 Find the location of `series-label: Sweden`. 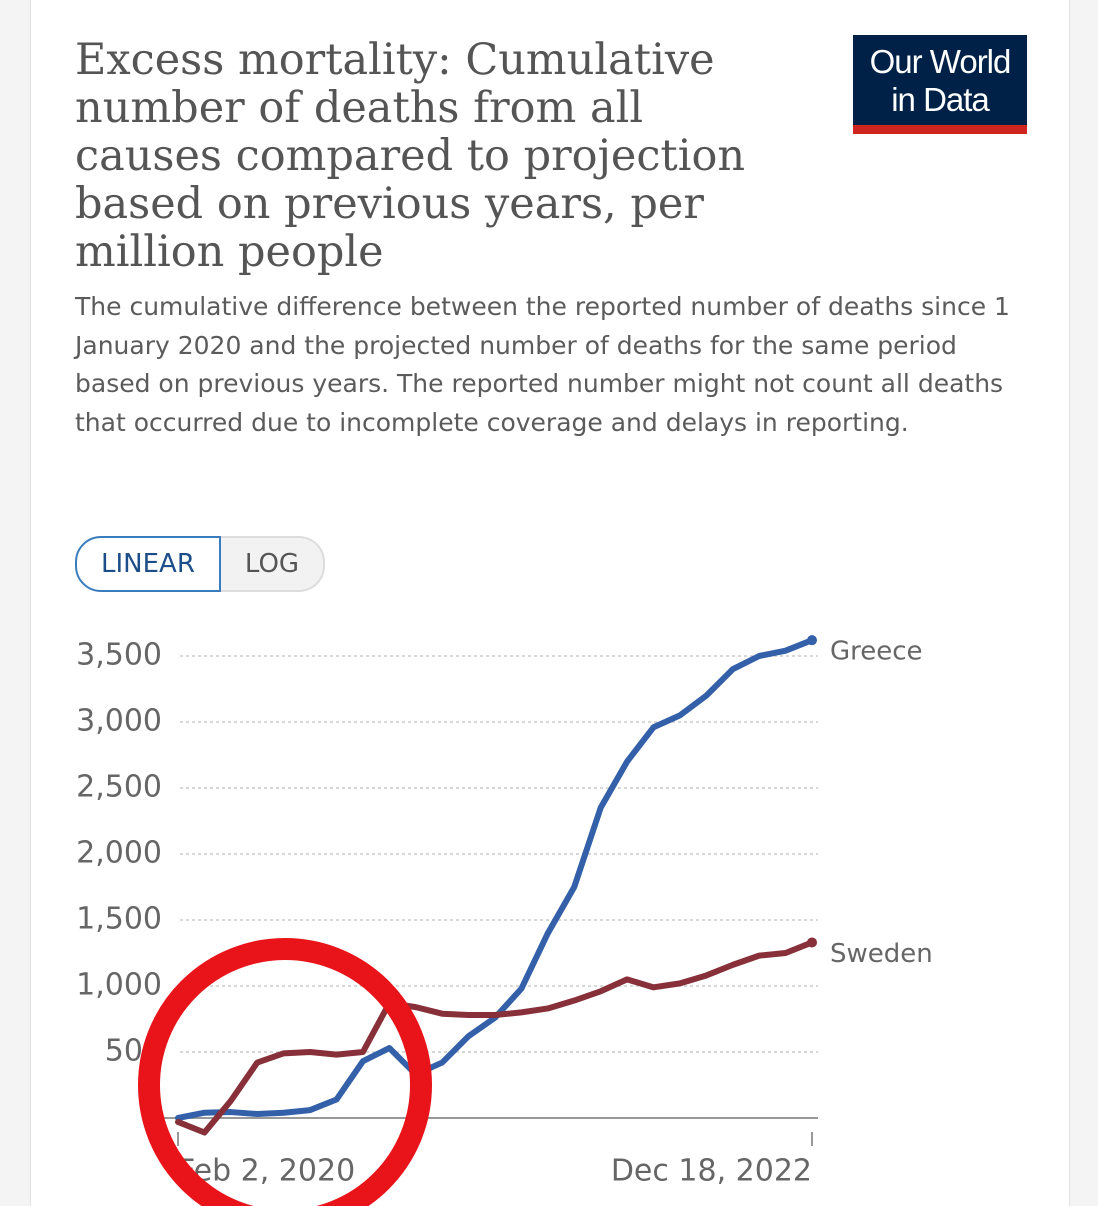

series-label: Sweden is located at coordinates (881, 954).